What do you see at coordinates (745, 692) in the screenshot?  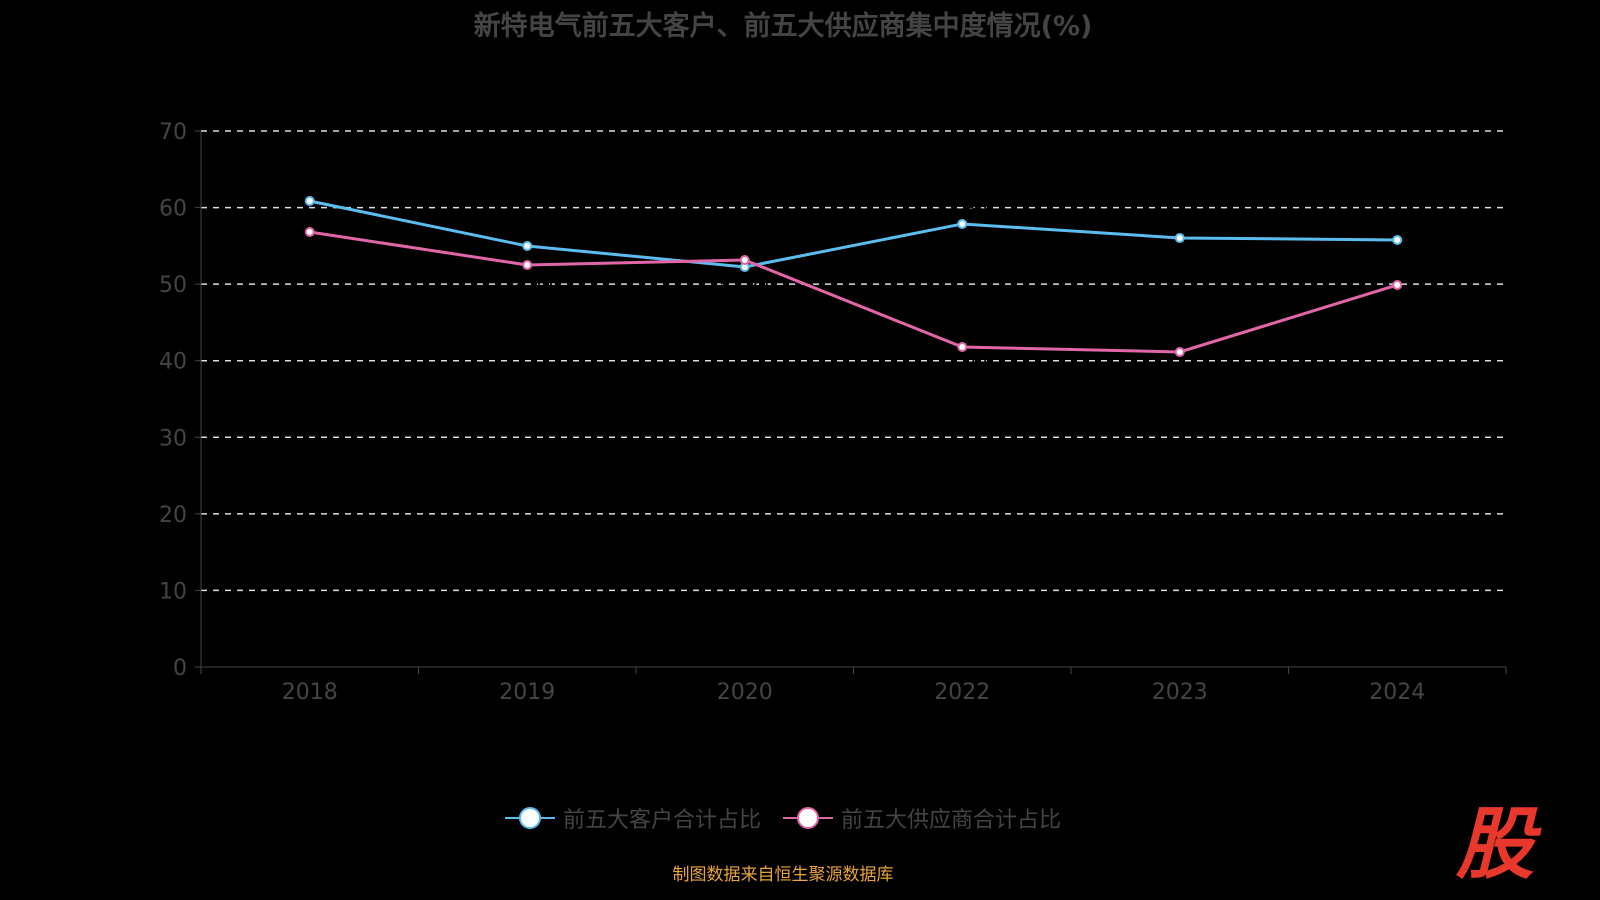 I see `x-tick-label: 2020` at bounding box center [745, 692].